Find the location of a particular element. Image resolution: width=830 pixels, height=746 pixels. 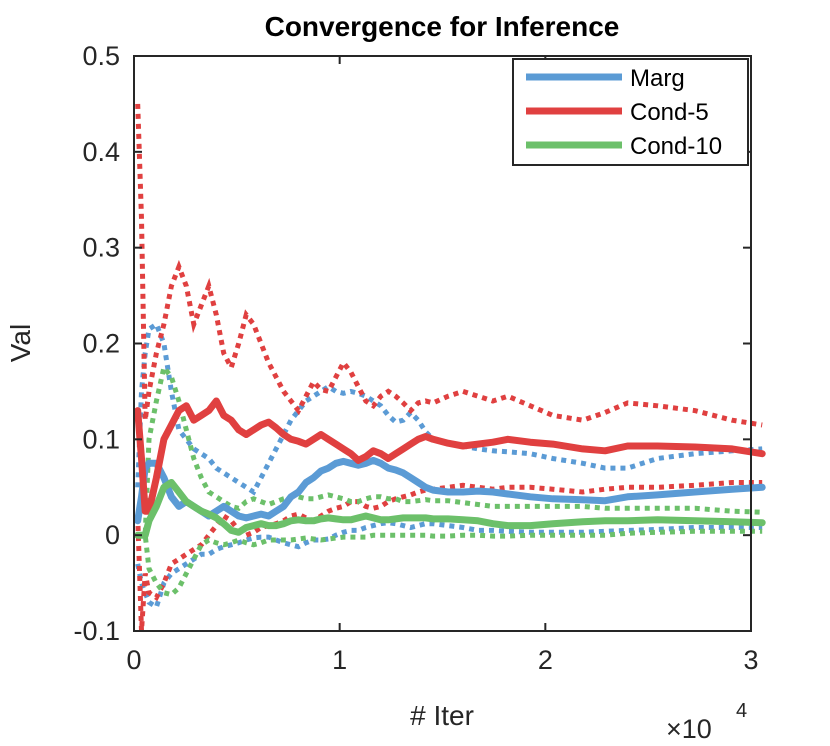

legend-label: Marg is located at coordinates (657, 78).